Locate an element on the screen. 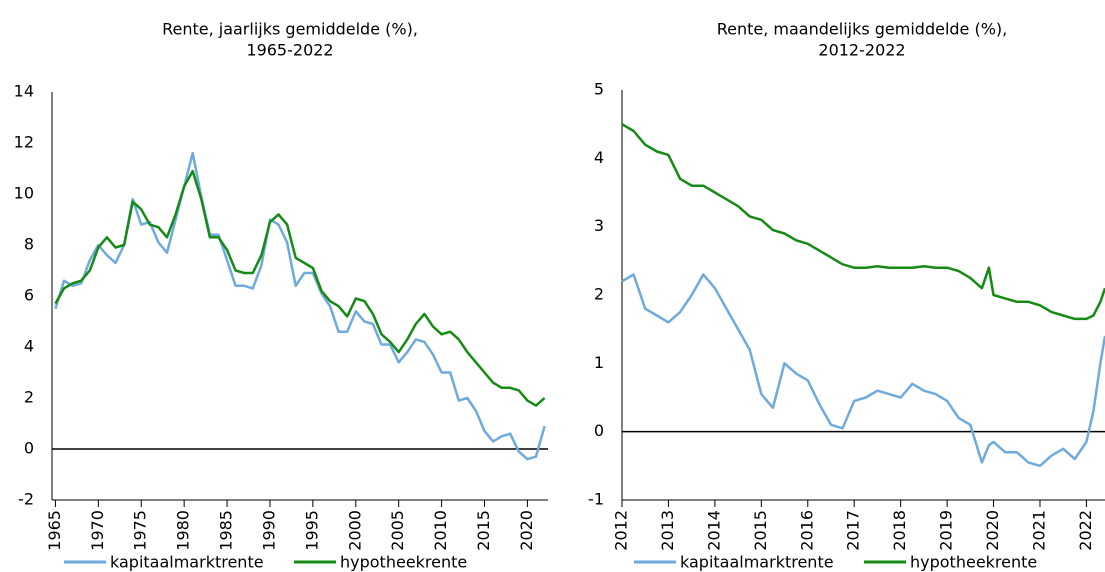 The height and width of the screenshot is (572, 1105). y-tick-label: 8 is located at coordinates (29, 244).